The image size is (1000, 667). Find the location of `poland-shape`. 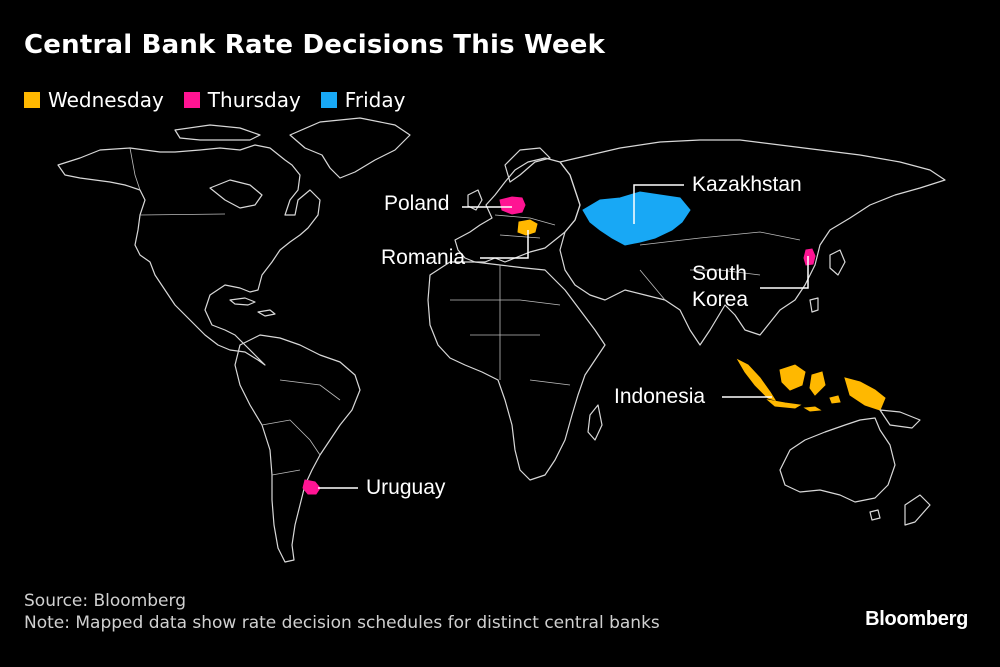

poland-shape is located at coordinates (512, 205).